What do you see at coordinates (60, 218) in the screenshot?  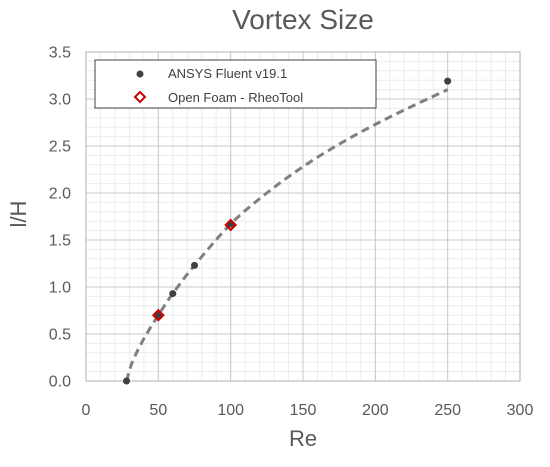 I see `y-axis-tick-labels: 0.0 0.5 1.0 1.5 2.0 2.5 3.0 3.5` at bounding box center [60, 218].